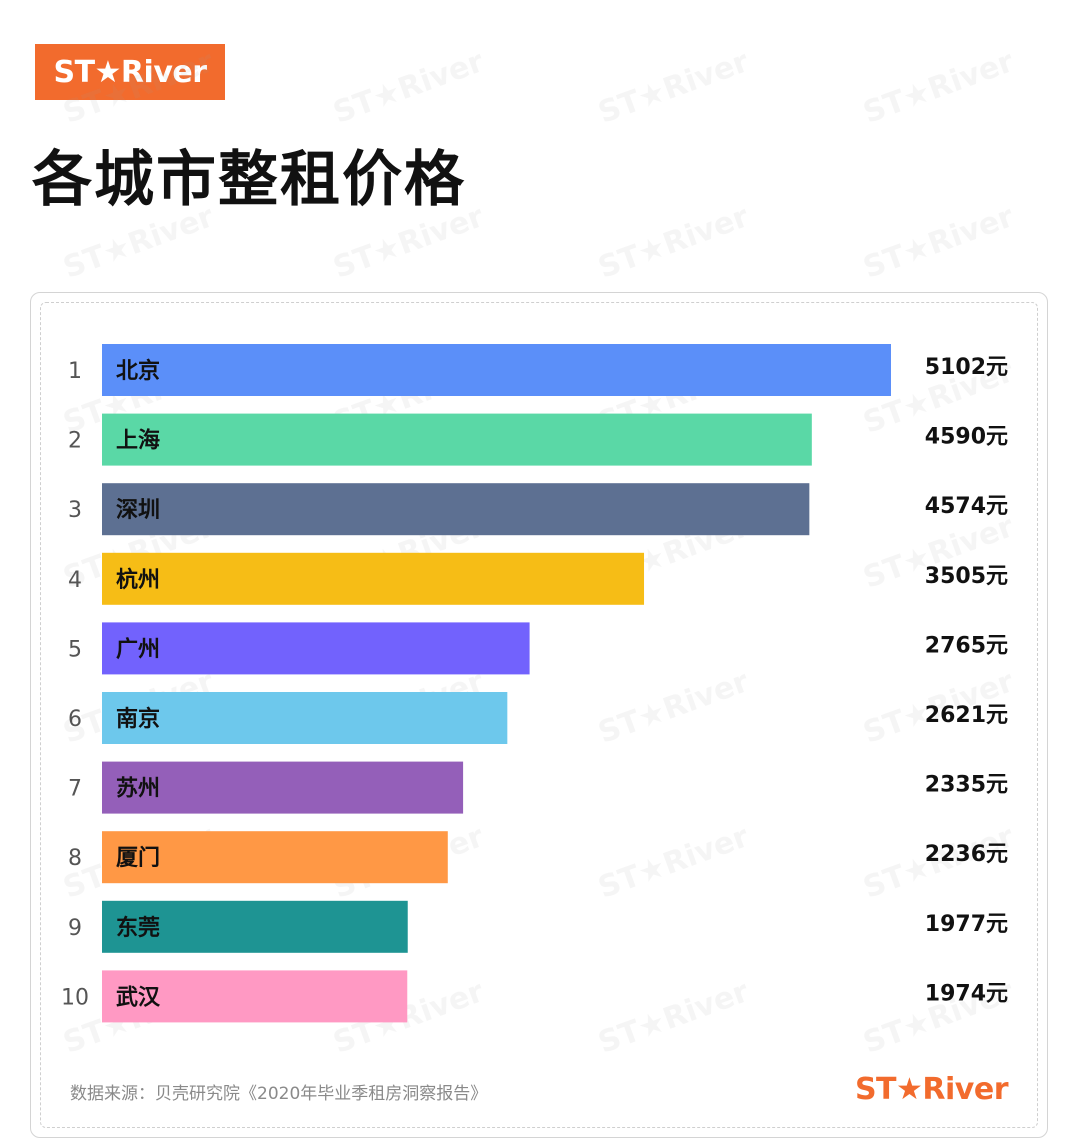 Image resolution: width=1080 pixels, height=1143 pixels. Describe the element at coordinates (138, 441) in the screenshot. I see `category-label: 上海` at that location.